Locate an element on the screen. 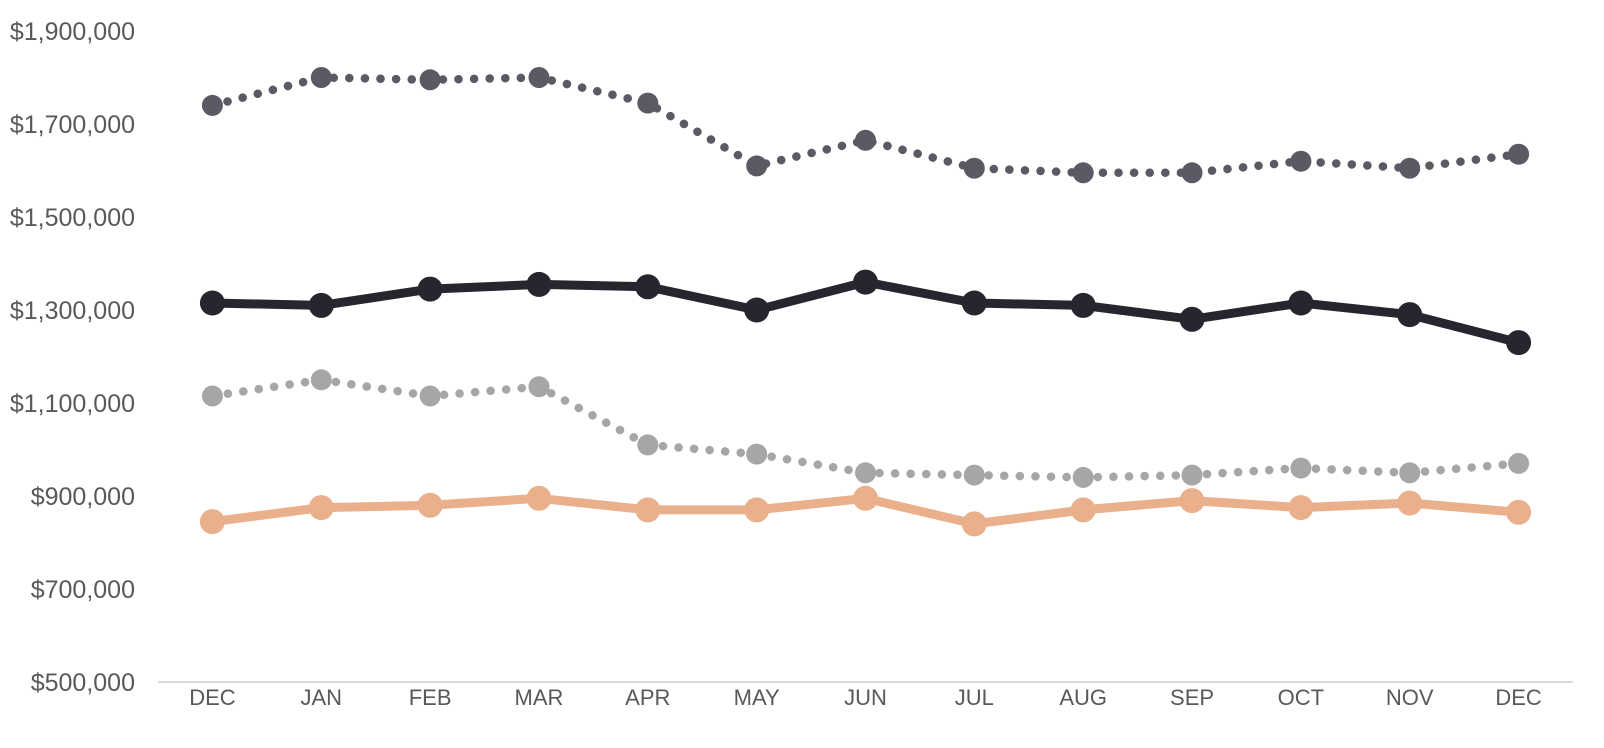  x-axis-tick-label: JUL is located at coordinates (974, 697).